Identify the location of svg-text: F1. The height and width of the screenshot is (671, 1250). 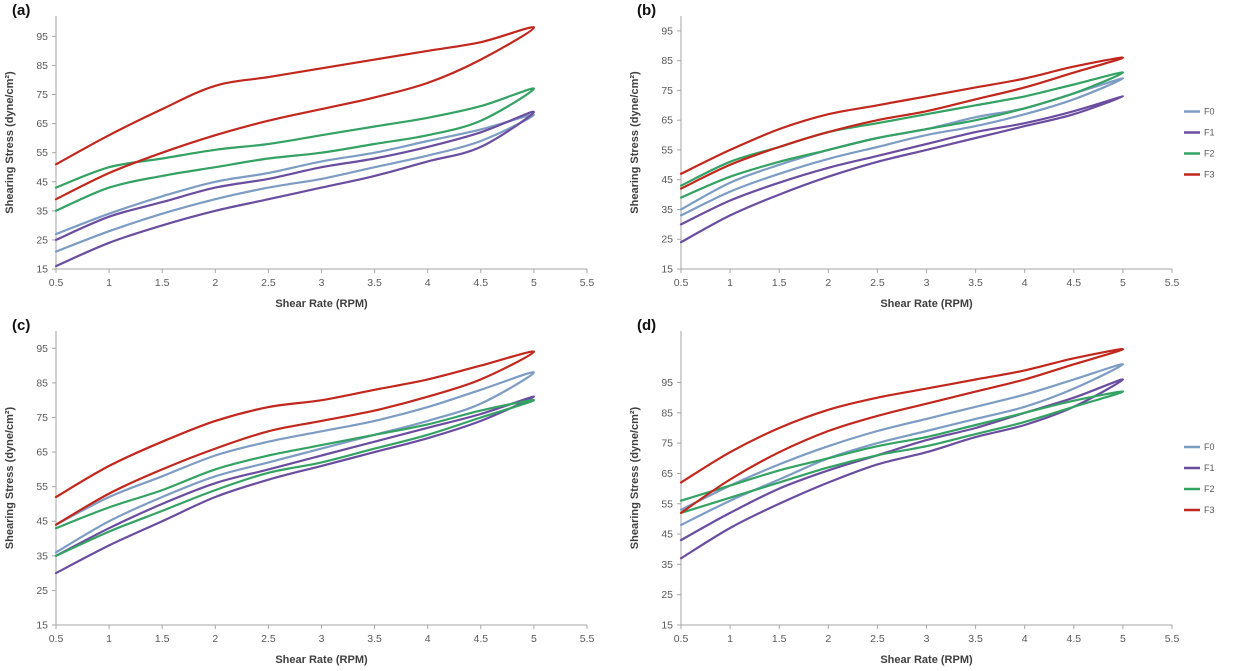
(1209, 133).